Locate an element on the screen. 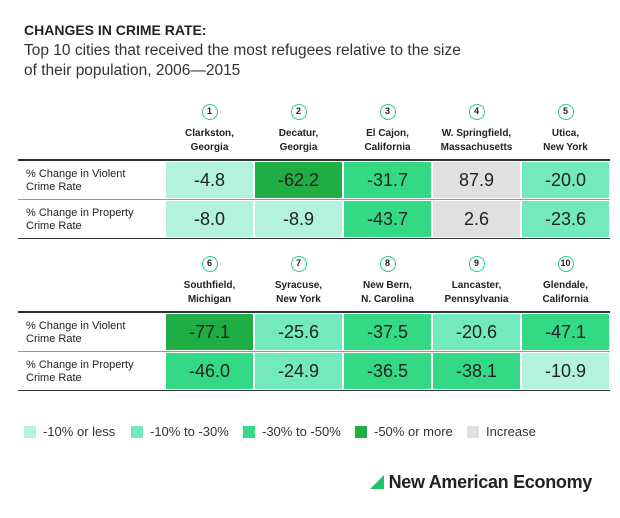  value-cell: -47.1 is located at coordinates (565, 332).